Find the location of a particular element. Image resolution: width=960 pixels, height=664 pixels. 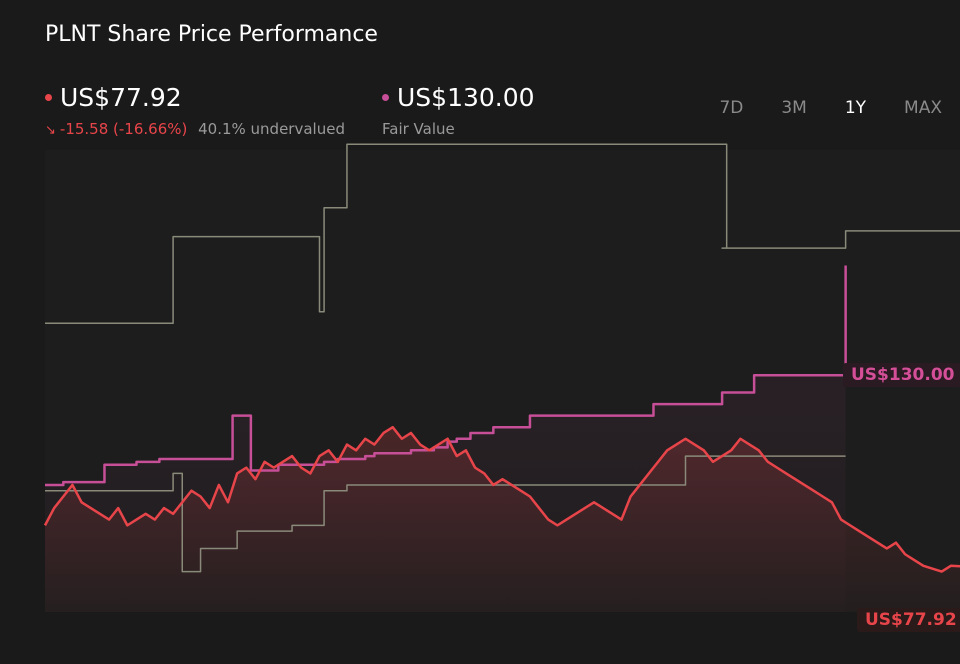

range-7d: 7D is located at coordinates (731, 108).